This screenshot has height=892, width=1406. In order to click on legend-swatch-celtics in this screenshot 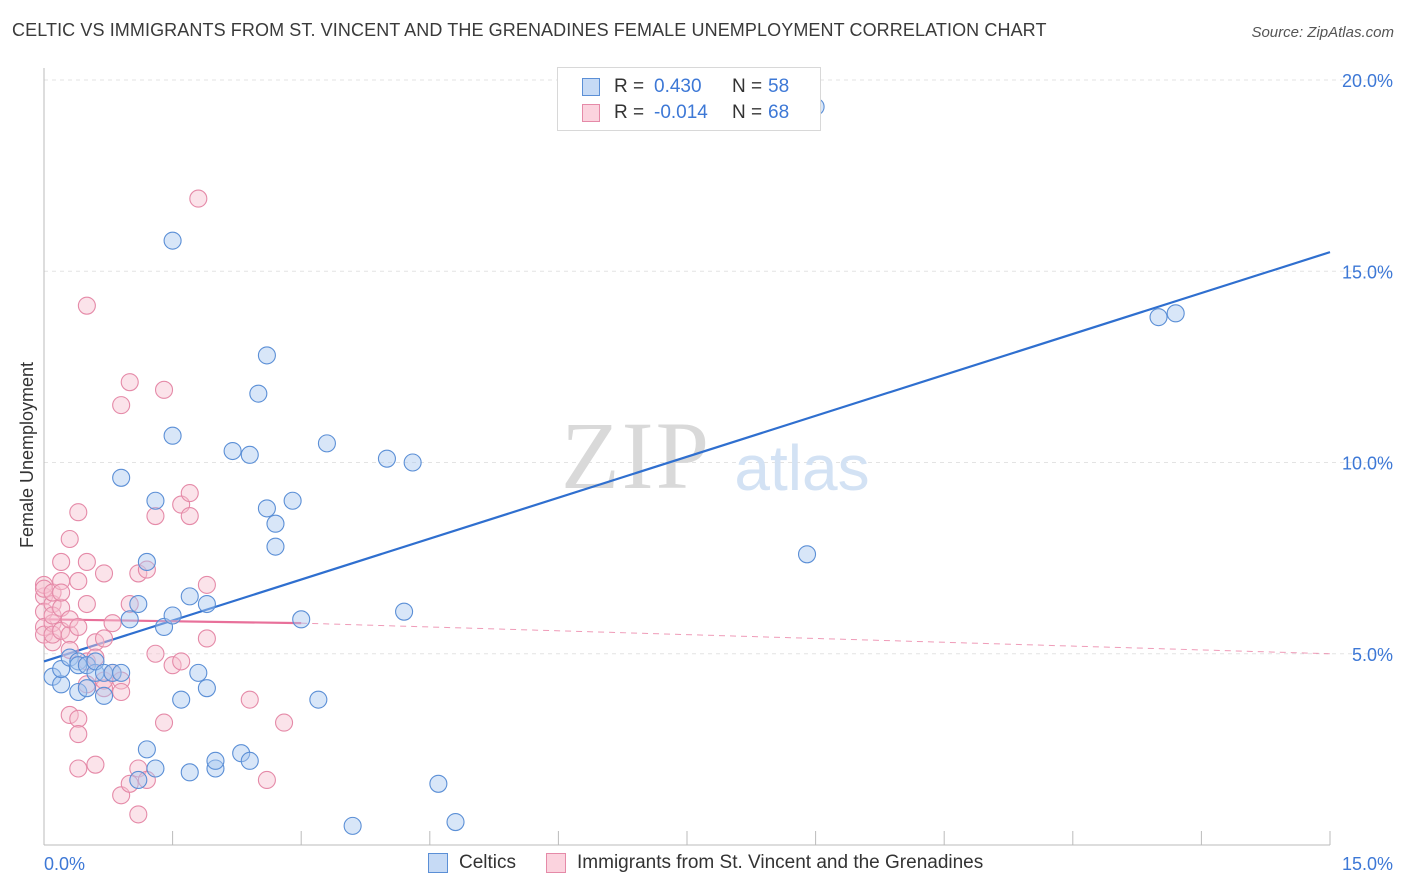, I will do `click(591, 87)`.